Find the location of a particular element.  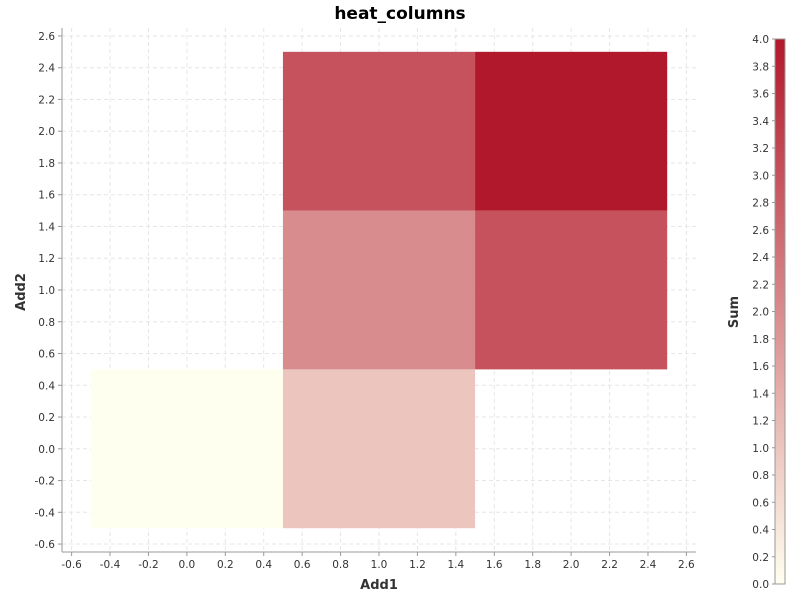

y-tick-label: 2.2 is located at coordinates (46, 100).